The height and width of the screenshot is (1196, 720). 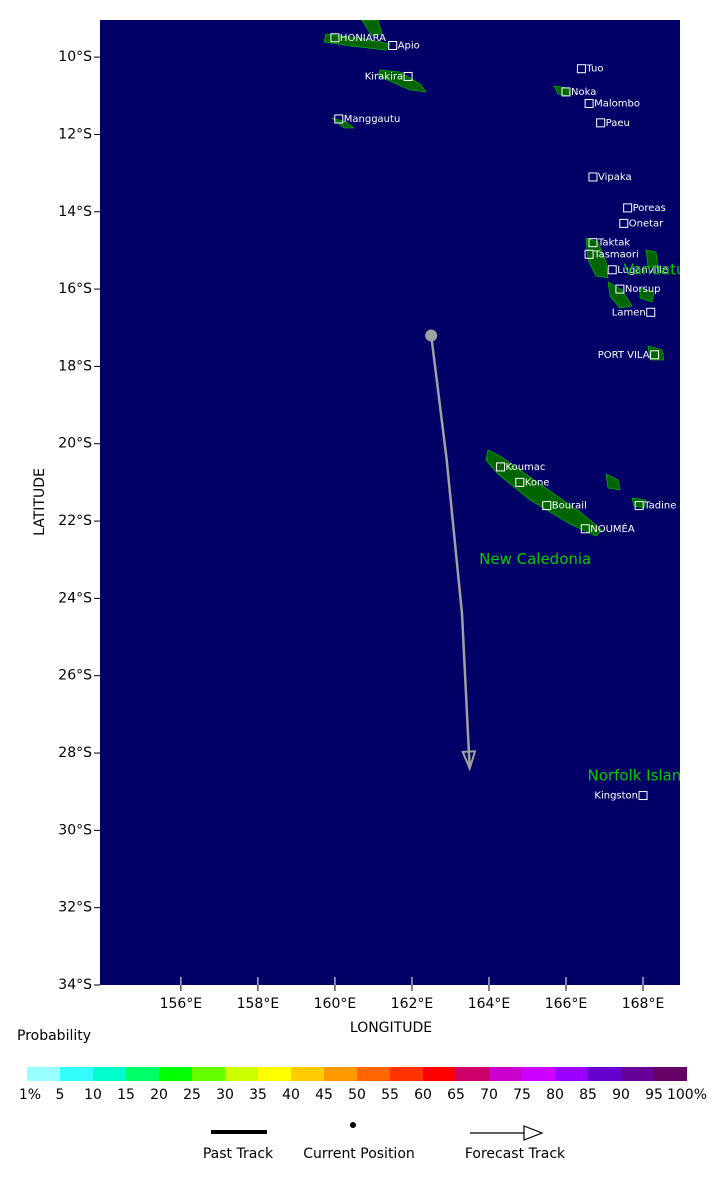 What do you see at coordinates (537, 482) in the screenshot?
I see `place-label: Kone` at bounding box center [537, 482].